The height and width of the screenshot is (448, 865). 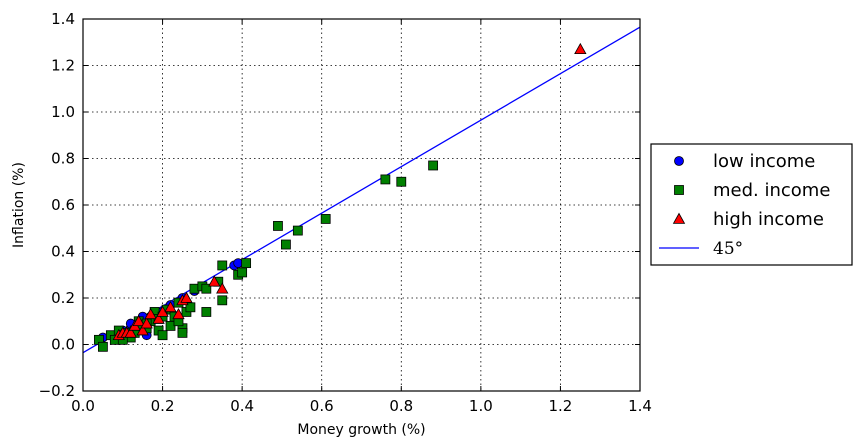 I want to click on legend-high-income-label: high income, so click(x=768, y=219).